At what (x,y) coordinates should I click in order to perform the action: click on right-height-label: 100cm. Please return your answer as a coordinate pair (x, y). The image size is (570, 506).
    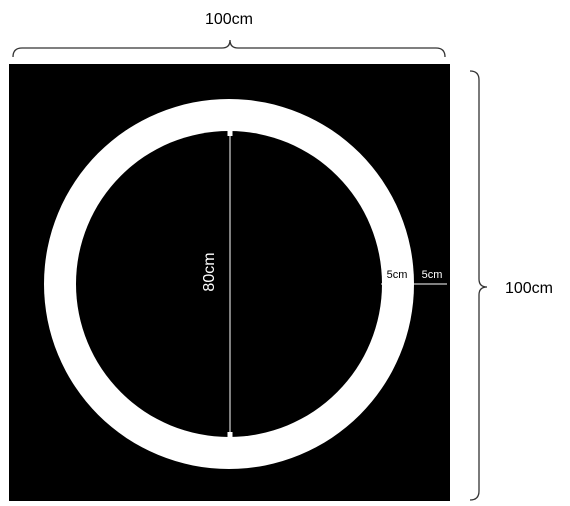
    Looking at the image, I should click on (529, 288).